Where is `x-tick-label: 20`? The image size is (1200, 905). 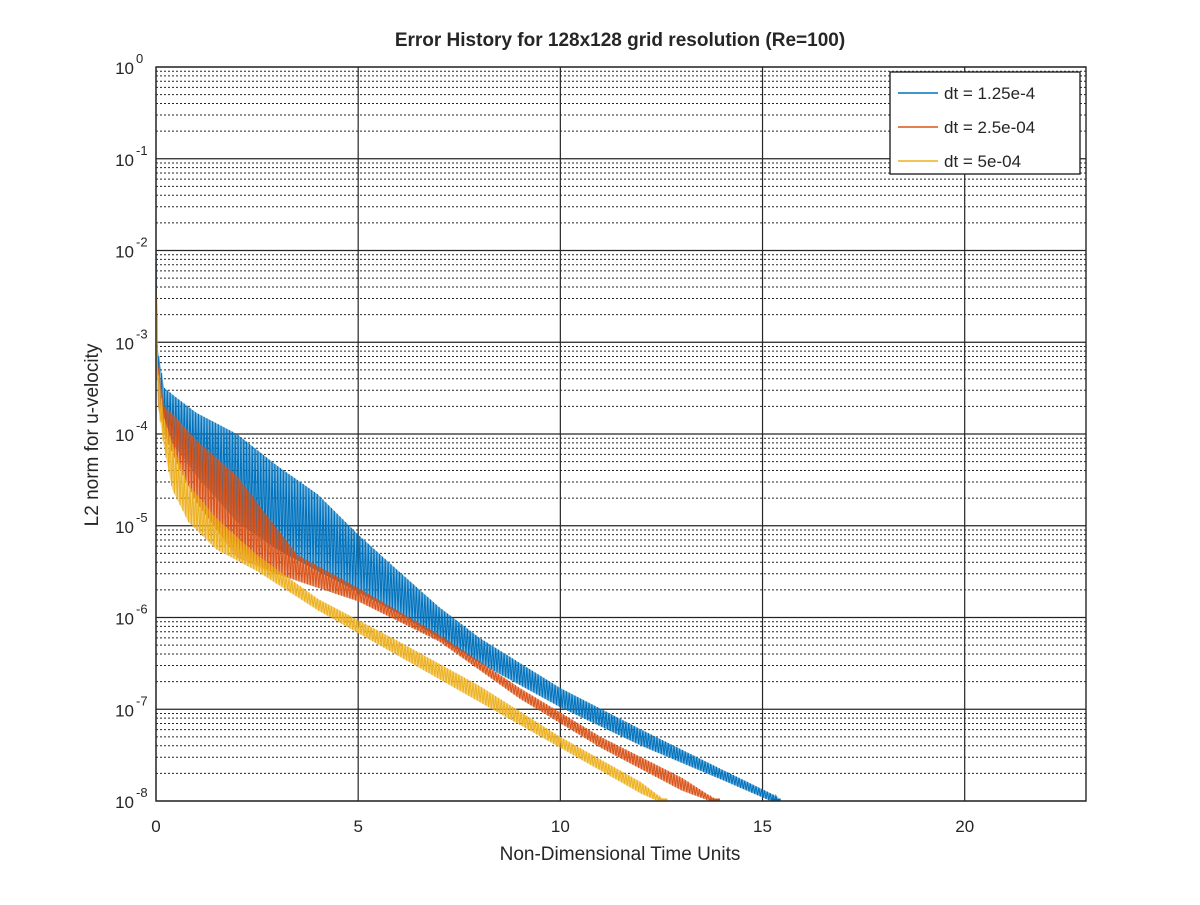
x-tick-label: 20 is located at coordinates (964, 826).